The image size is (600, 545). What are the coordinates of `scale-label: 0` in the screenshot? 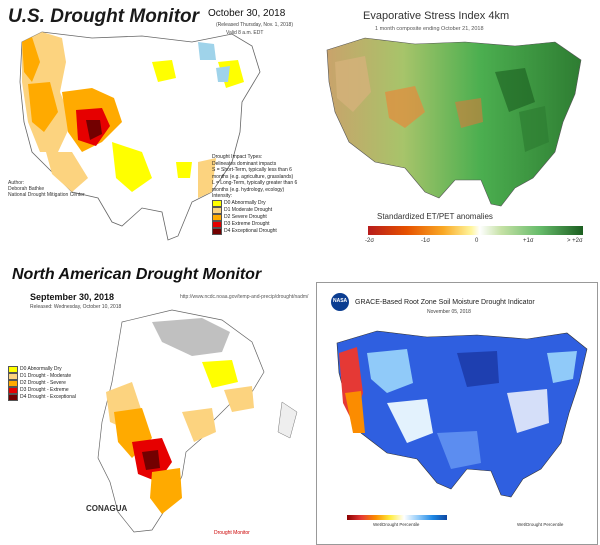 It's located at (477, 241).